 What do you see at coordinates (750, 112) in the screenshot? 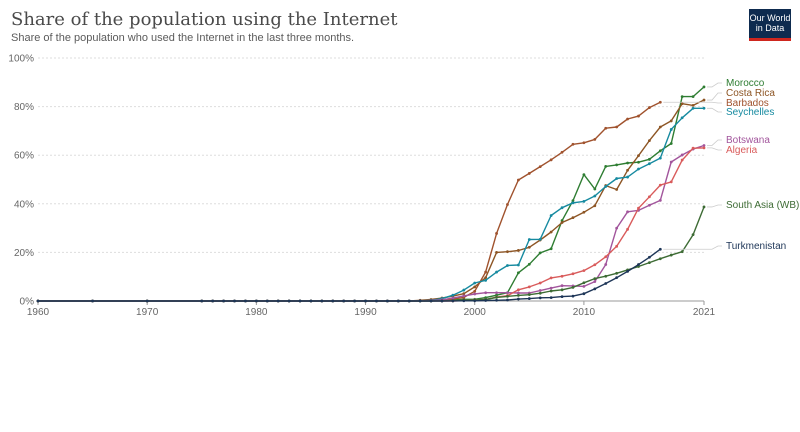
I see `series-label: Seychelles` at bounding box center [750, 112].